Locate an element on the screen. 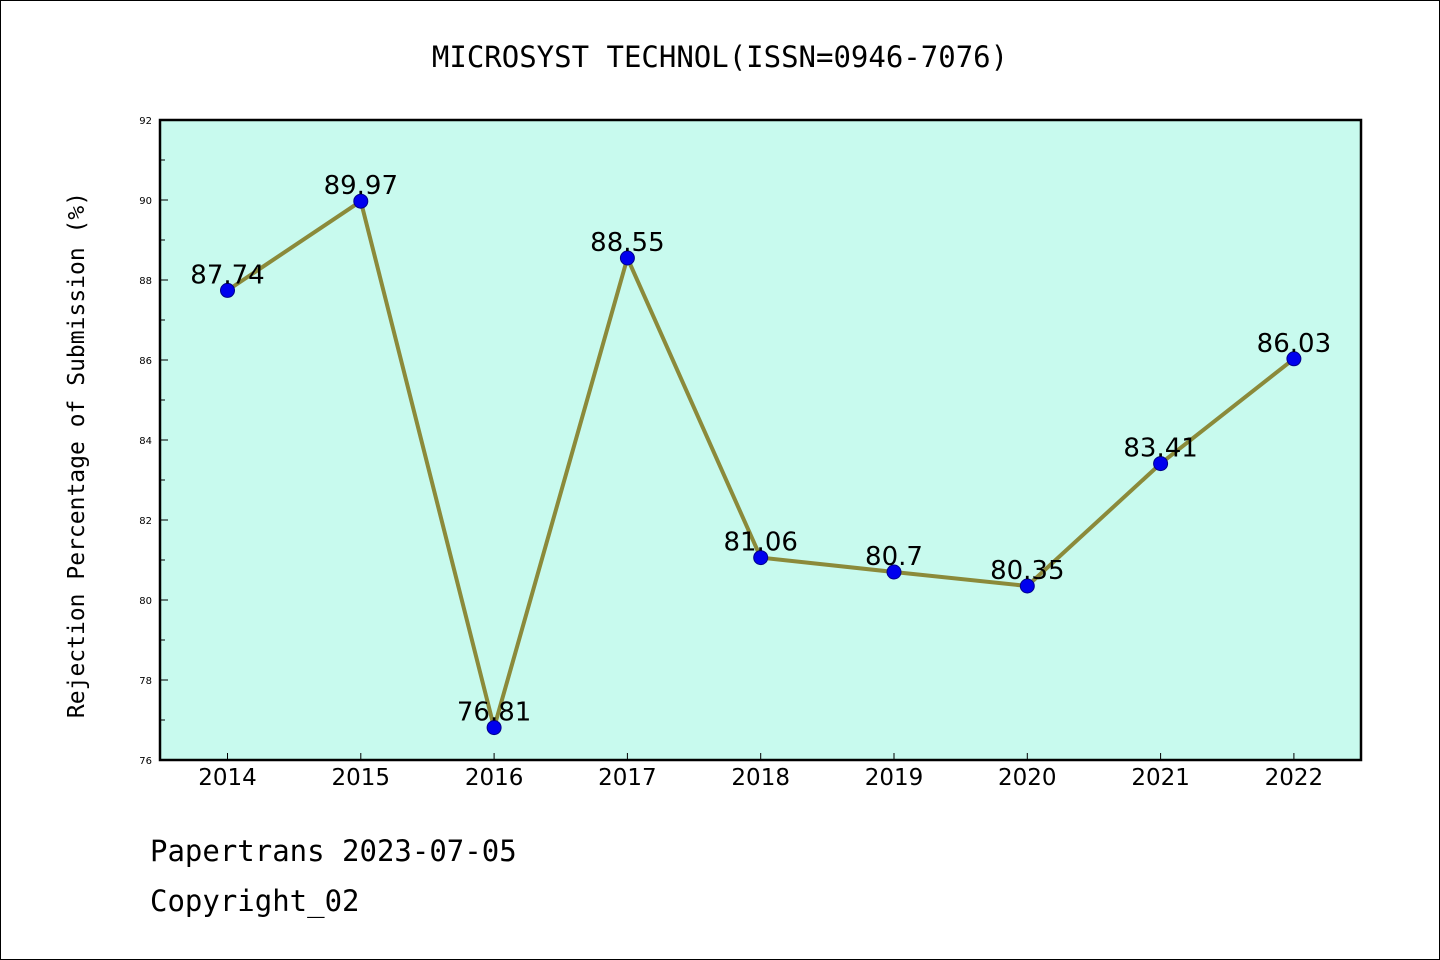  x-tick-label: 2016 is located at coordinates (494, 778).